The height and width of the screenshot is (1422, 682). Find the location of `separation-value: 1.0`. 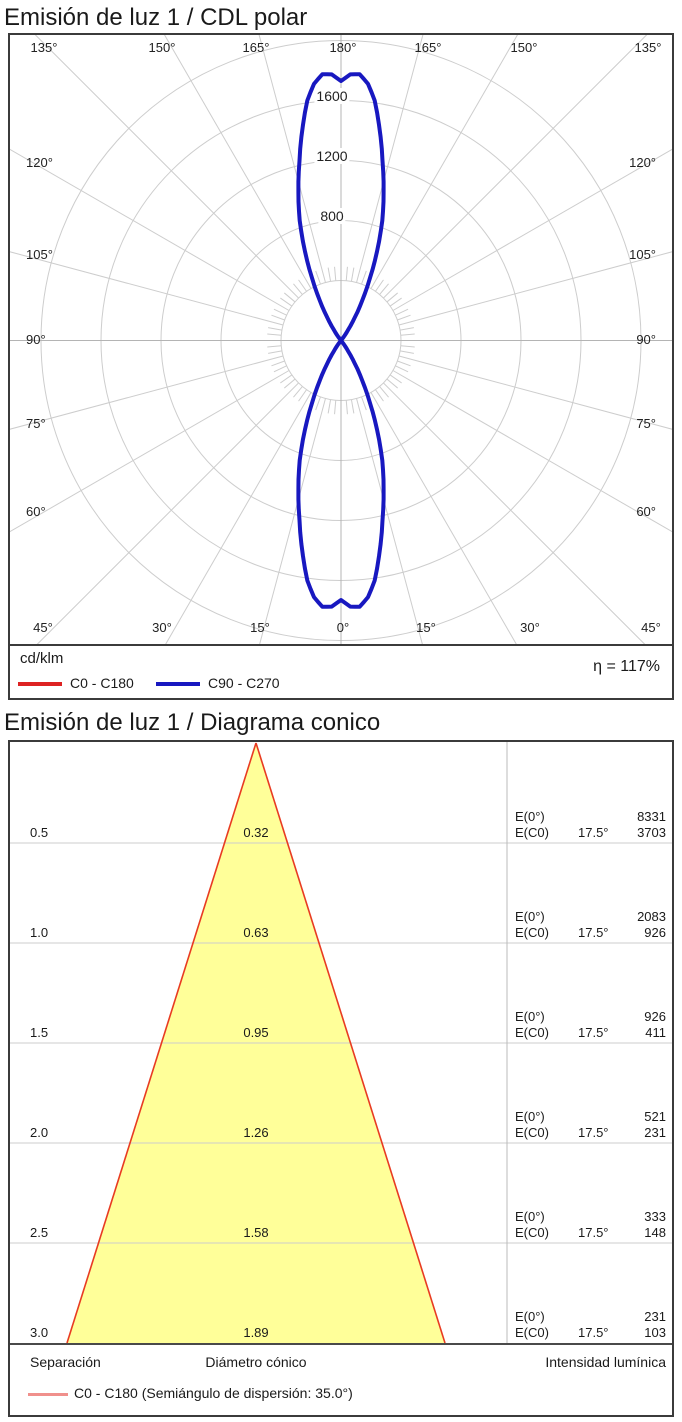

separation-value: 1.0 is located at coordinates (39, 932).